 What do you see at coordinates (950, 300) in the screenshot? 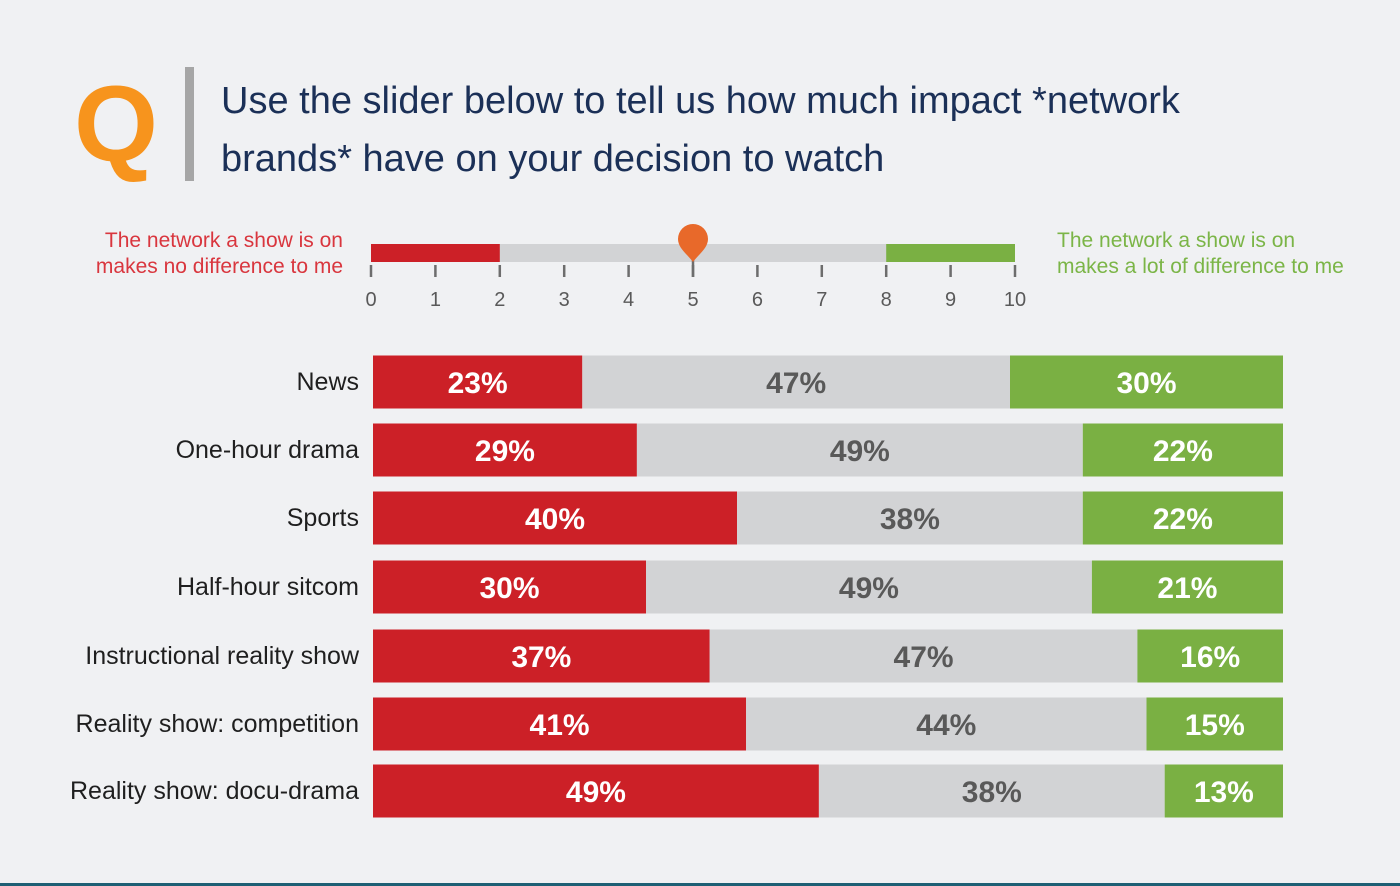
I see `scale-tick-label: 9` at bounding box center [950, 300].